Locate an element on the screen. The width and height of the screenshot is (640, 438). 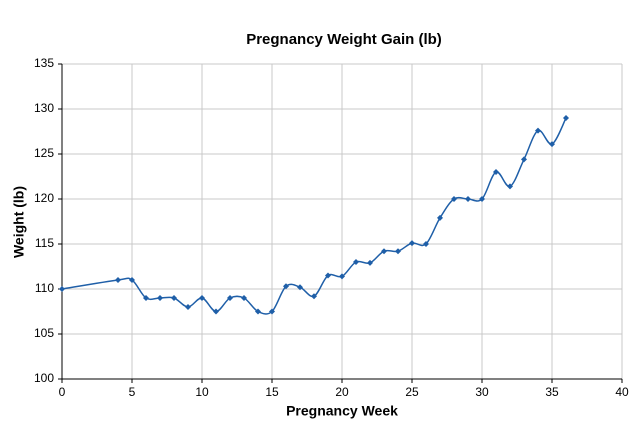
x-tick-label: 15 is located at coordinates (272, 392).